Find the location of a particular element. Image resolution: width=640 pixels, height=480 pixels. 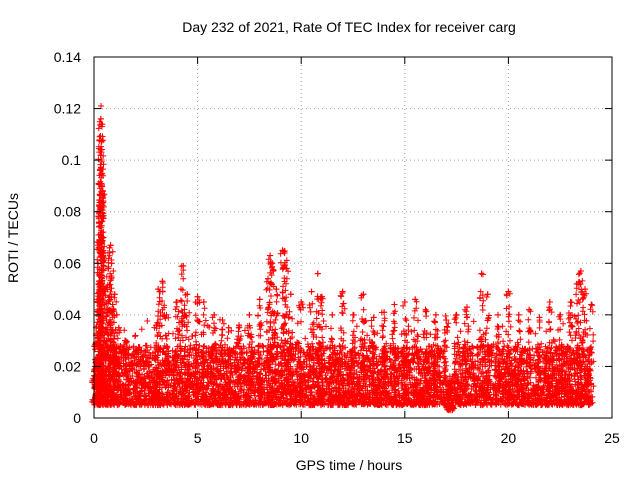

x-tick-label: 15 is located at coordinates (405, 438).